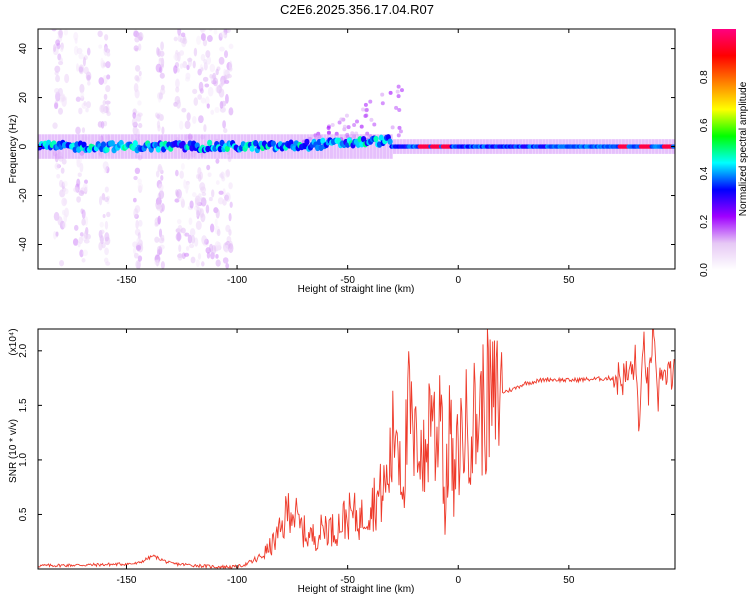 Image resolution: width=750 pixels, height=600 pixels. Describe the element at coordinates (13, 341) in the screenshot. I see `snr-y-multiplier: (x10⁴)` at that location.